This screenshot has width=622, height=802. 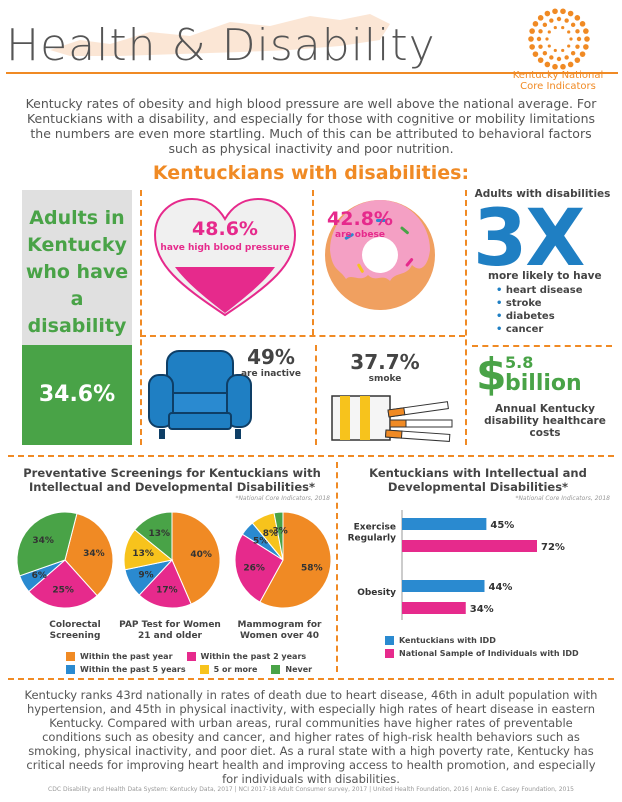 I want to click on legend-item: Within the past 2 years, so click(x=246, y=656).